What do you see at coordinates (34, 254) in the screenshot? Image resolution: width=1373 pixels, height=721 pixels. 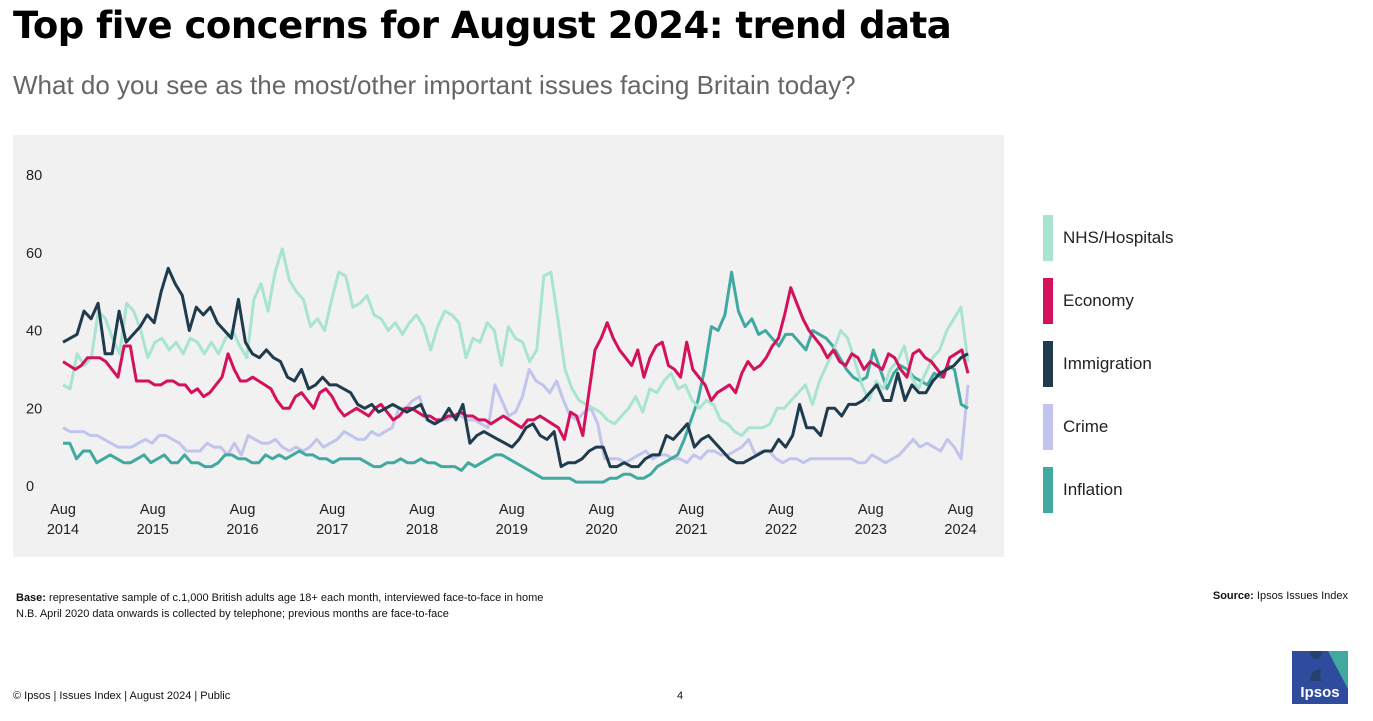 I see `y-tick-label: 60` at bounding box center [34, 254].